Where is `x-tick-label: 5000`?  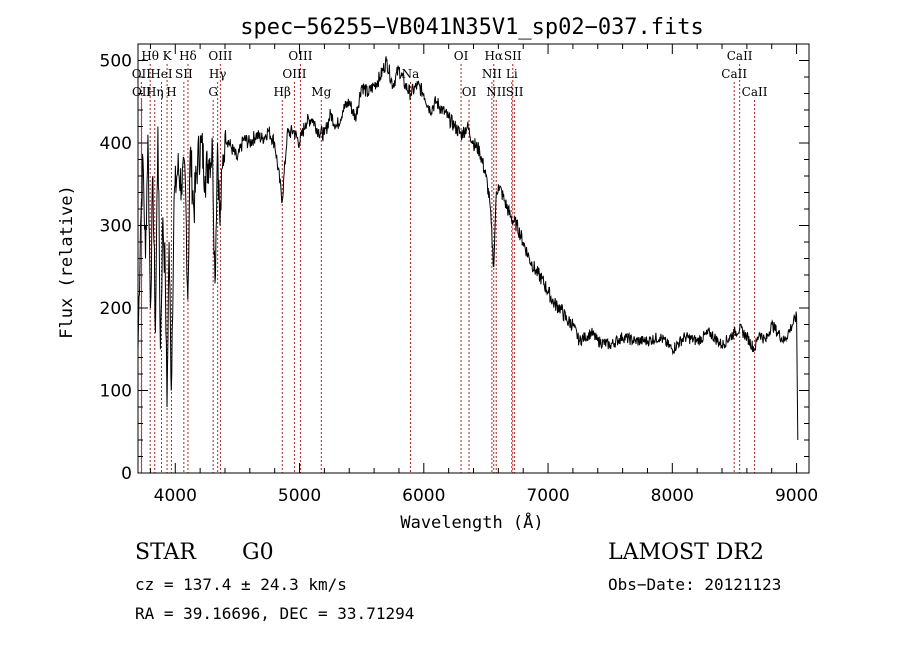
x-tick-label: 5000 is located at coordinates (299, 496).